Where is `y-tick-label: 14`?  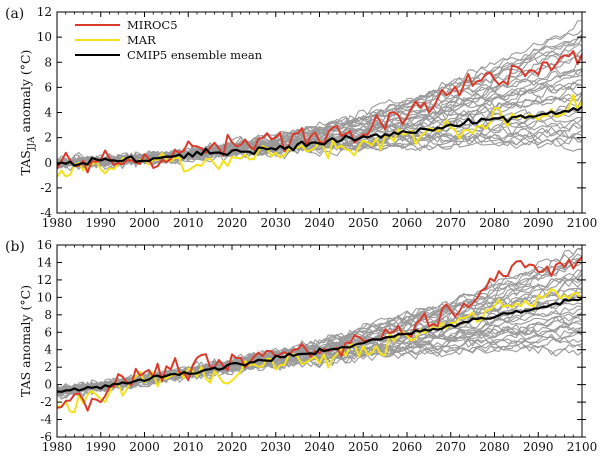
y-tick-label: 14 is located at coordinates (45, 262).